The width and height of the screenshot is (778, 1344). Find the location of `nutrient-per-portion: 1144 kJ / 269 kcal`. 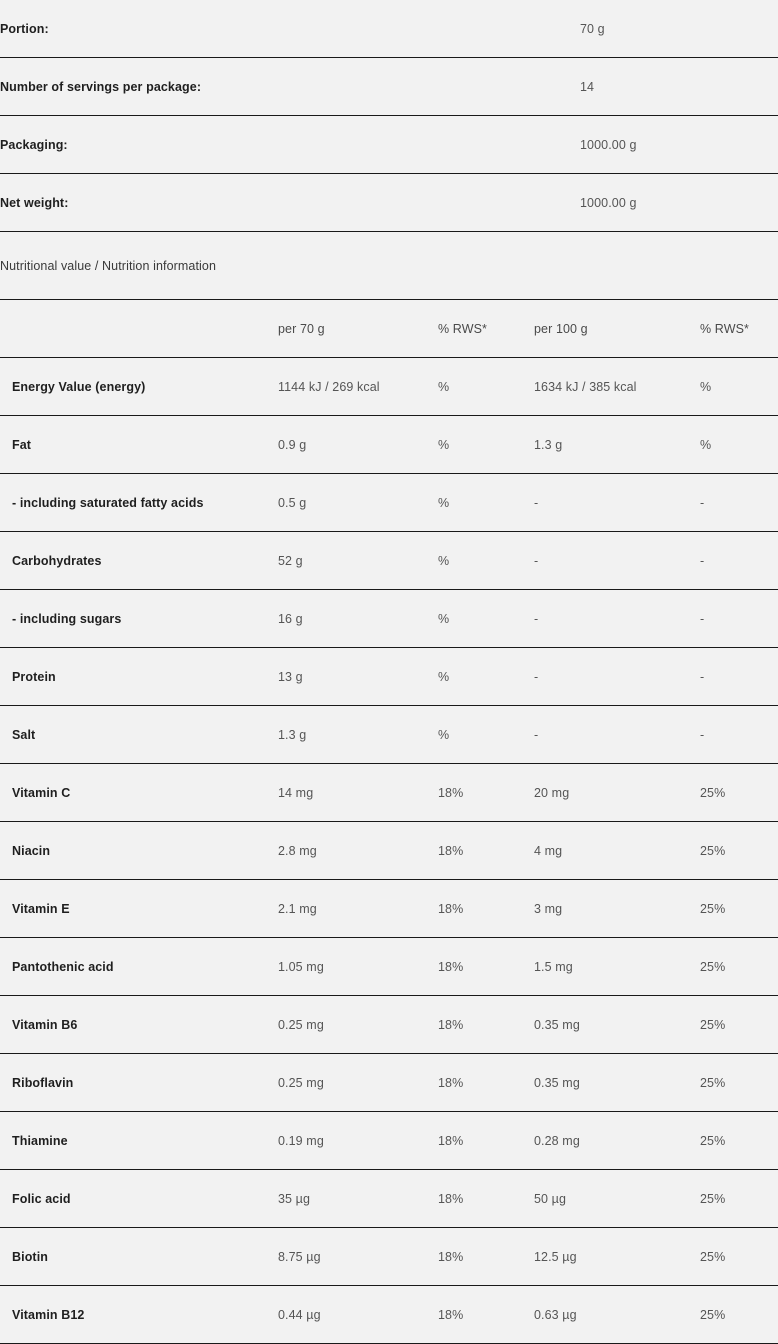

nutrient-per-portion: 1144 kJ / 269 kcal is located at coordinates (358, 386).